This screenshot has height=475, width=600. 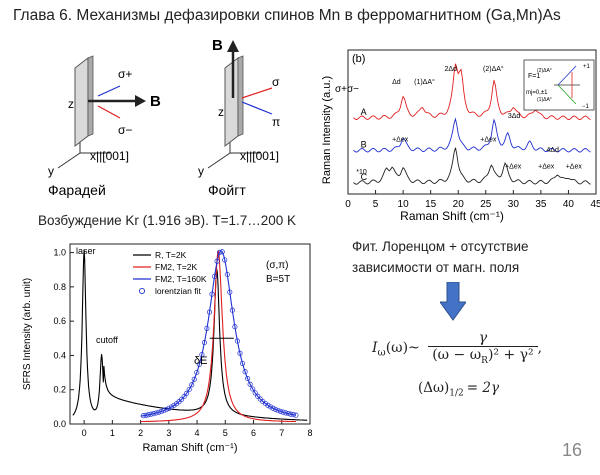 I want to click on field-label: B, so click(x=217, y=46).